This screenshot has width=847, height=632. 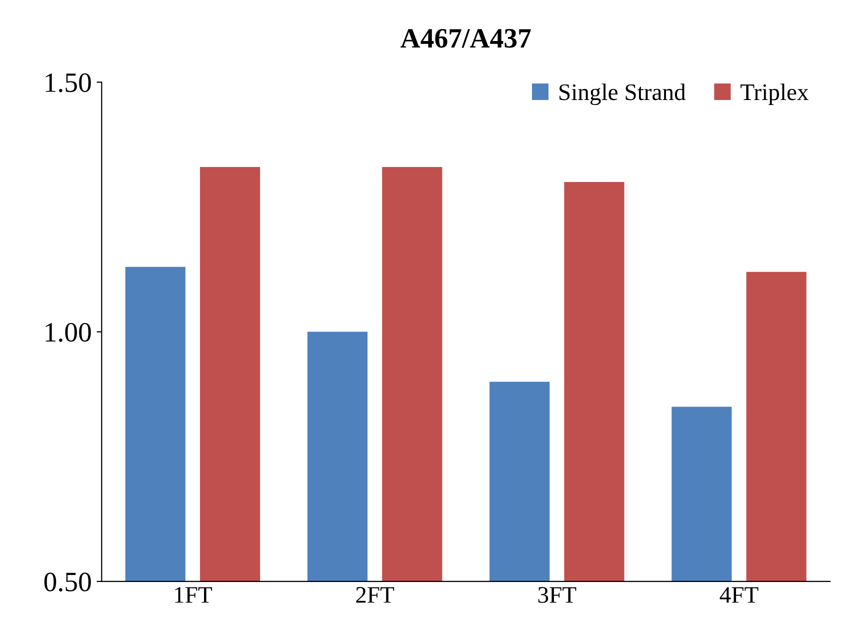 I want to click on x-tick-label: 4FT, so click(x=739, y=595).